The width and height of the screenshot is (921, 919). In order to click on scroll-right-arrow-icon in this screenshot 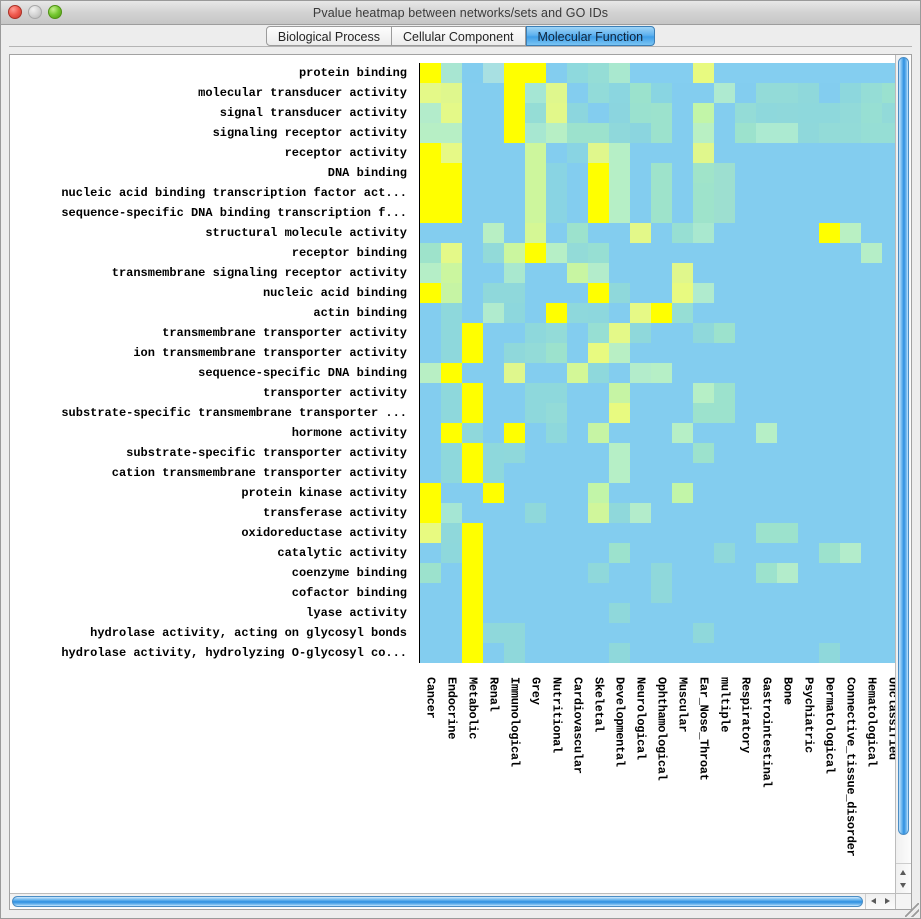, I will do `click(887, 901)`.